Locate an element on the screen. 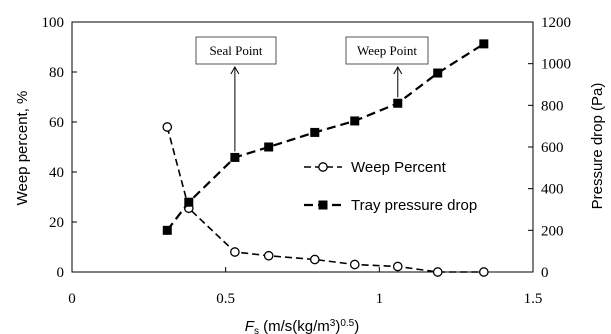 Image resolution: width=611 pixels, height=334 pixels. y-right-tick-label: 0 is located at coordinates (545, 273).